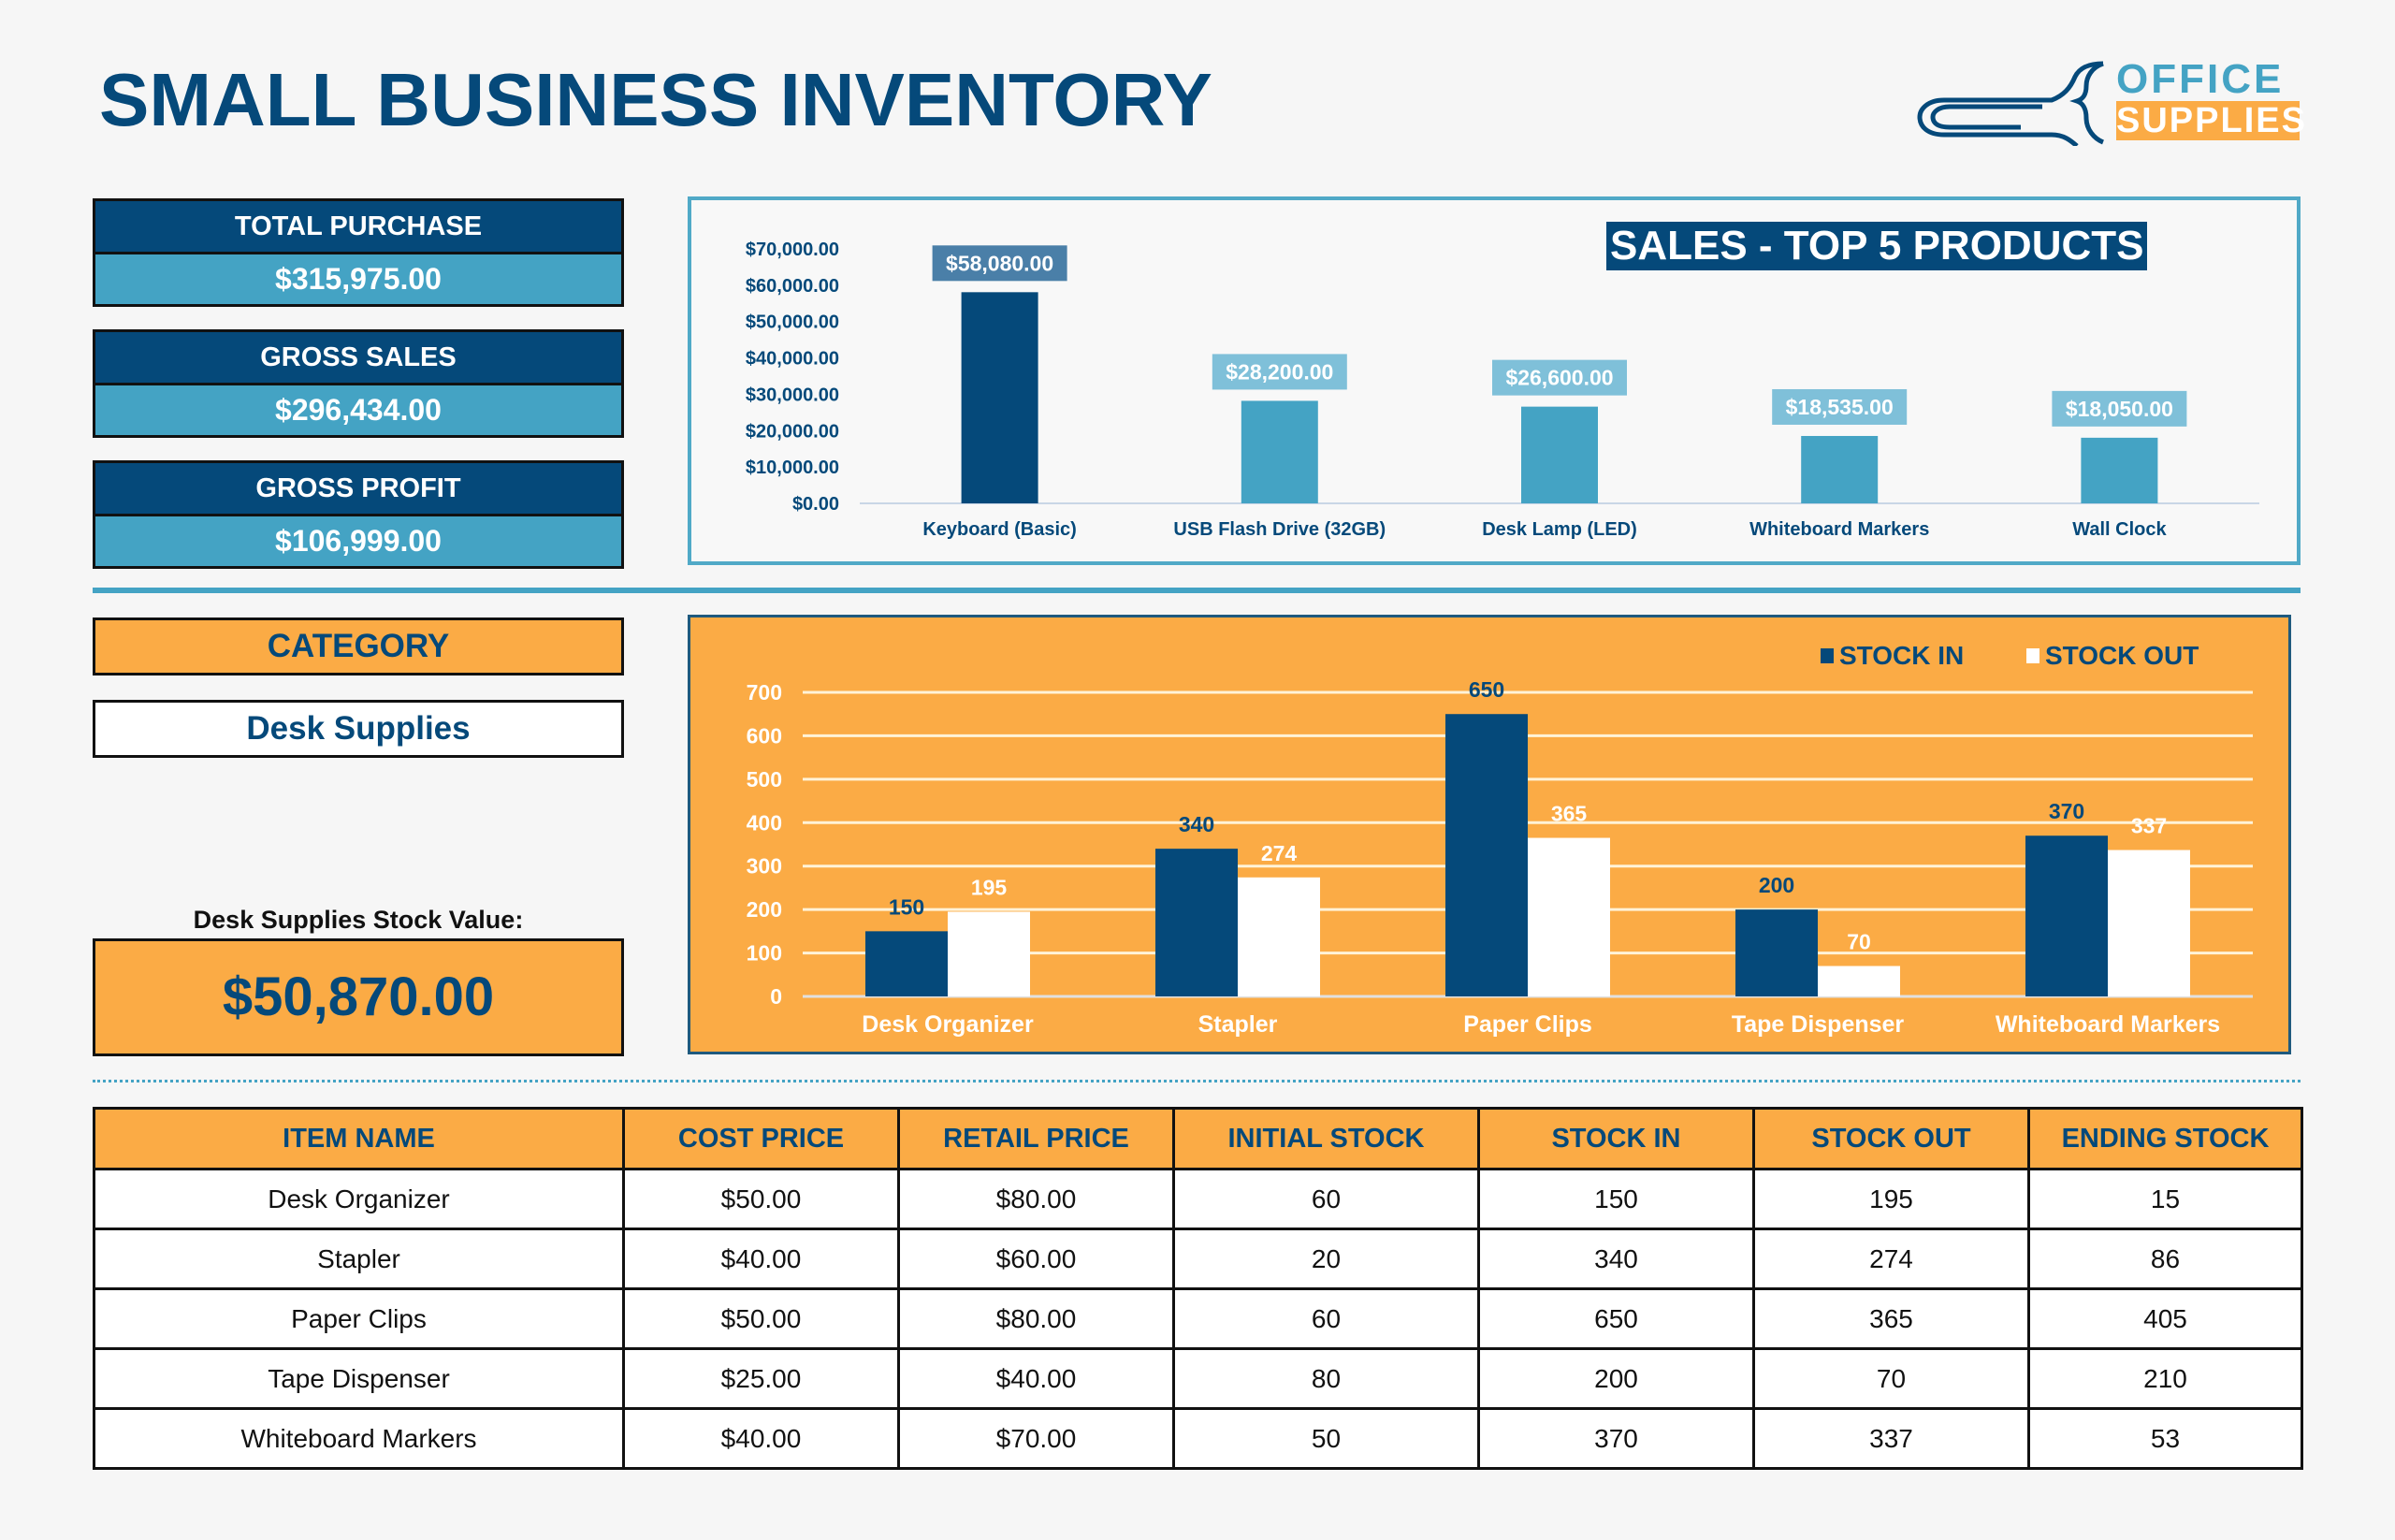  Describe the element at coordinates (1326, 1139) in the screenshot. I see `column-header-initial-stock: INITIAL STOCK` at that location.